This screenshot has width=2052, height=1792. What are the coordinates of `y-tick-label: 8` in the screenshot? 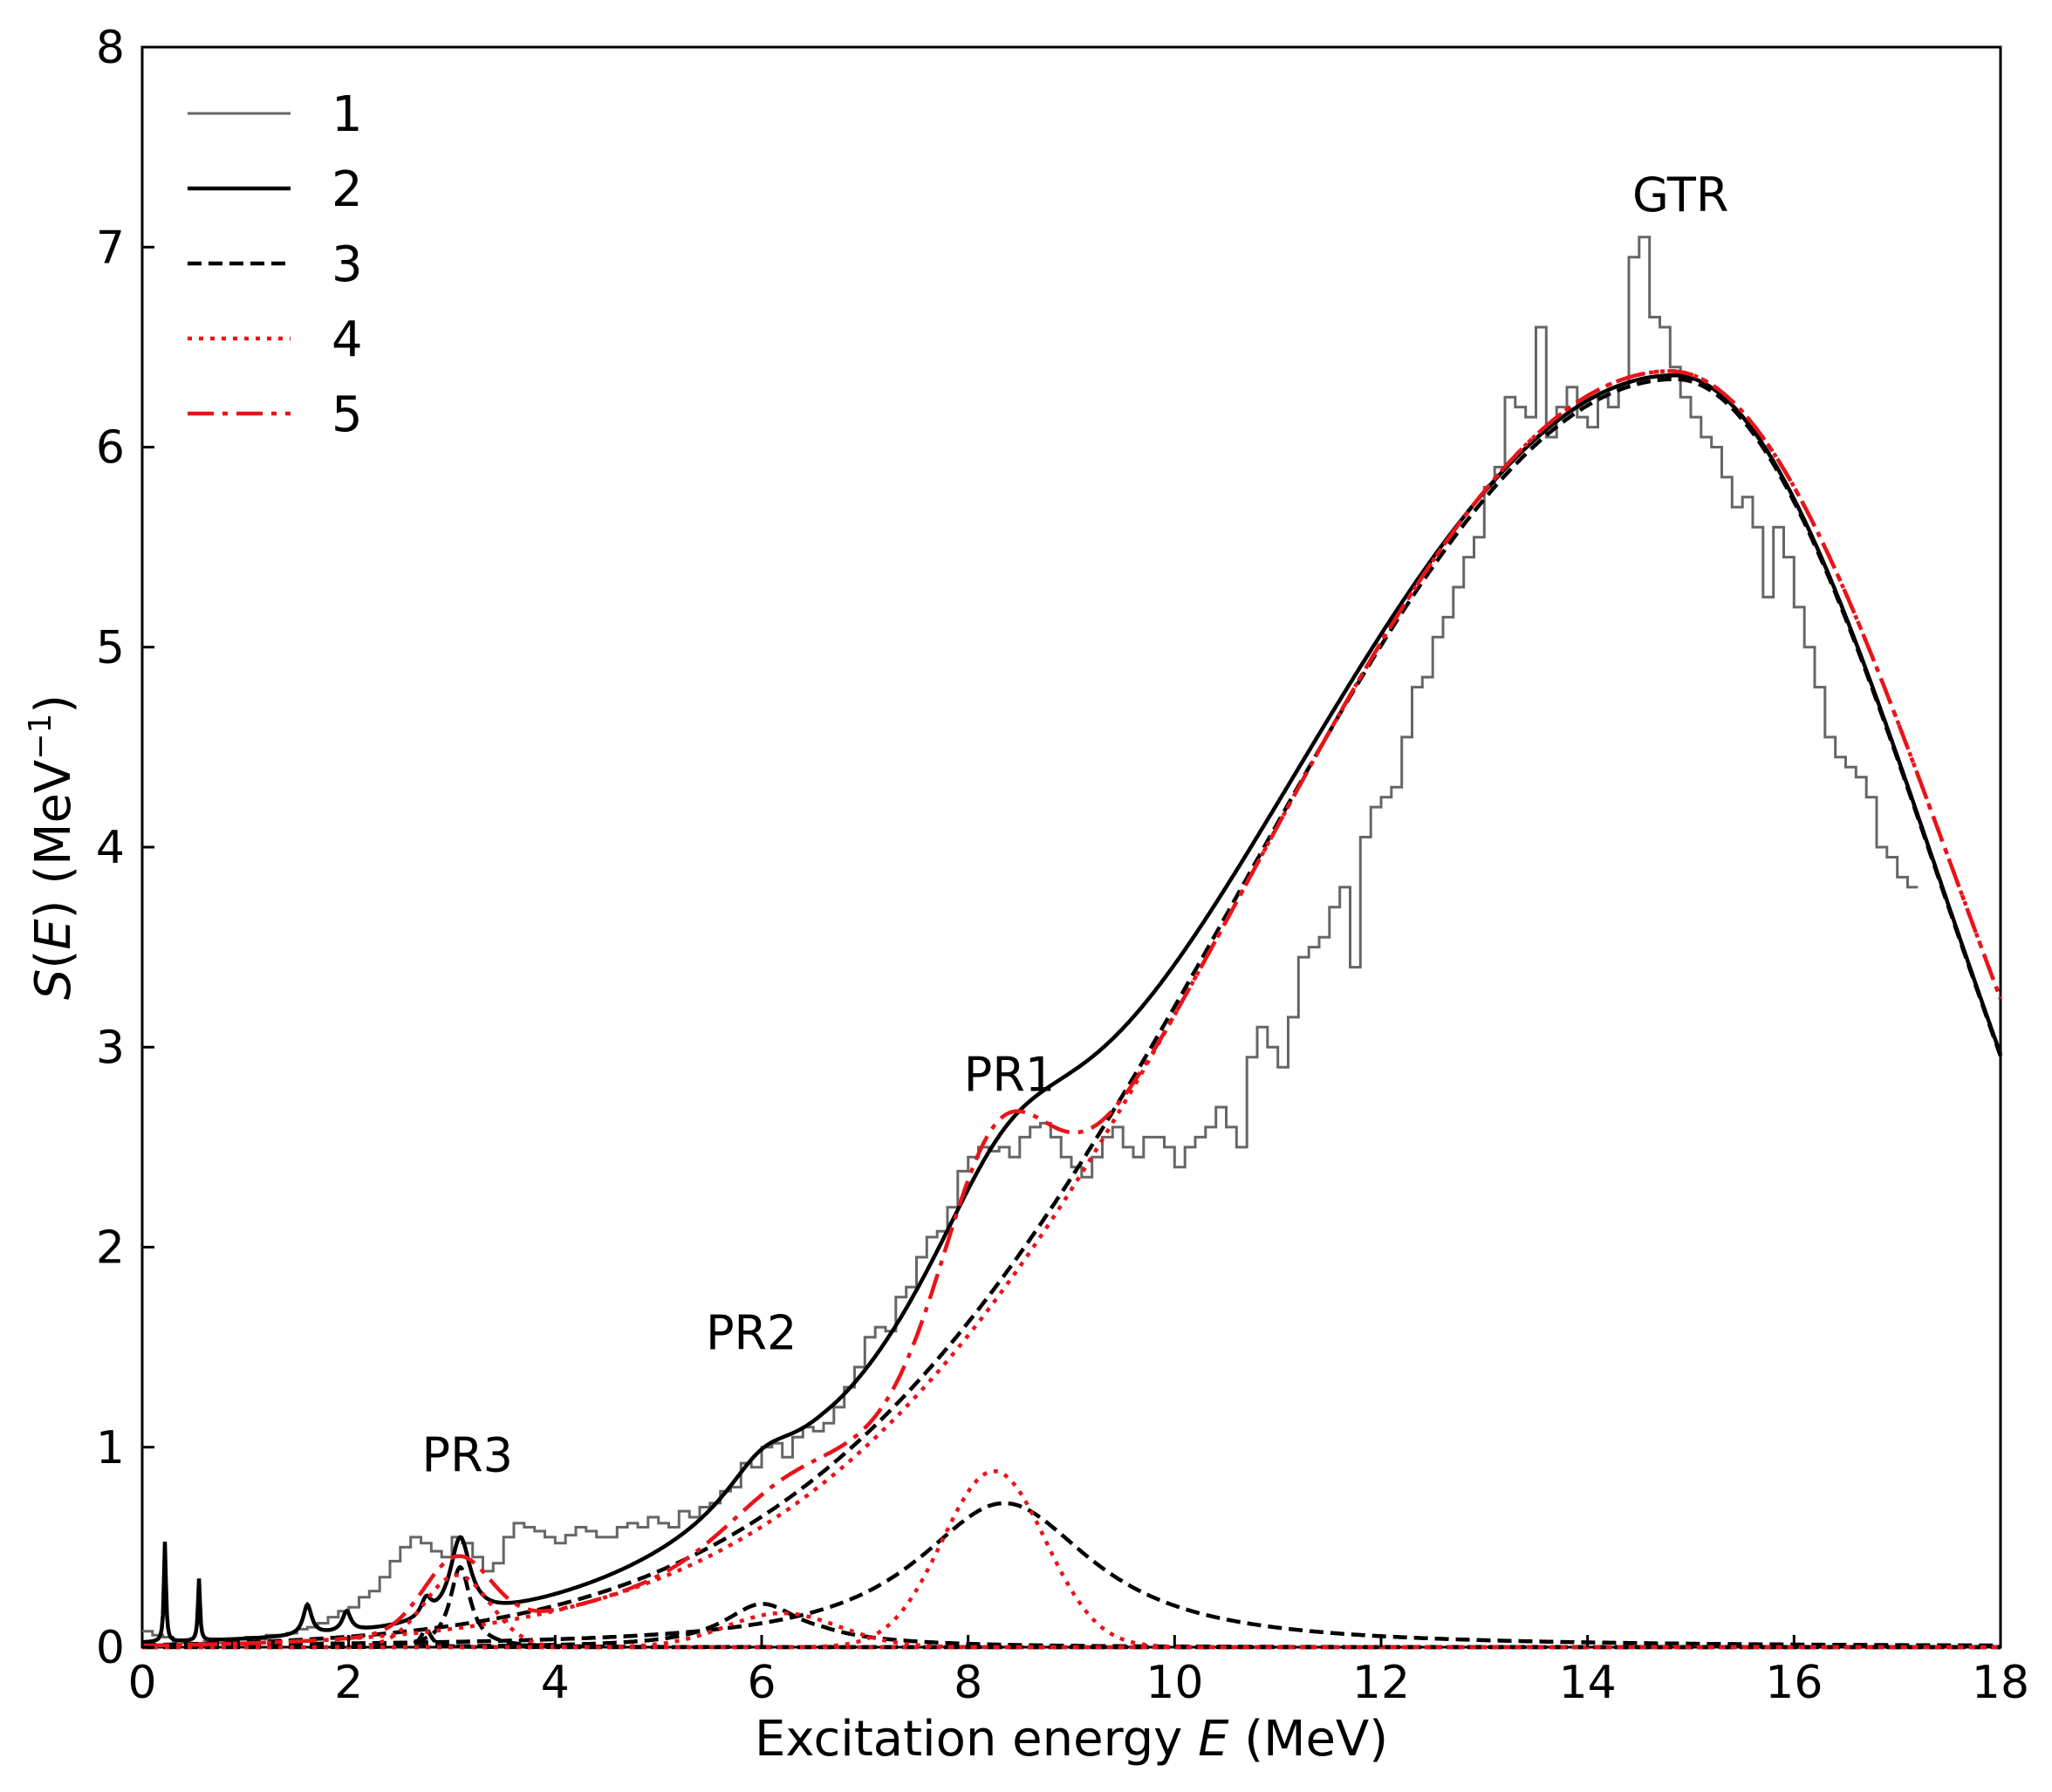 It's located at (110, 48).